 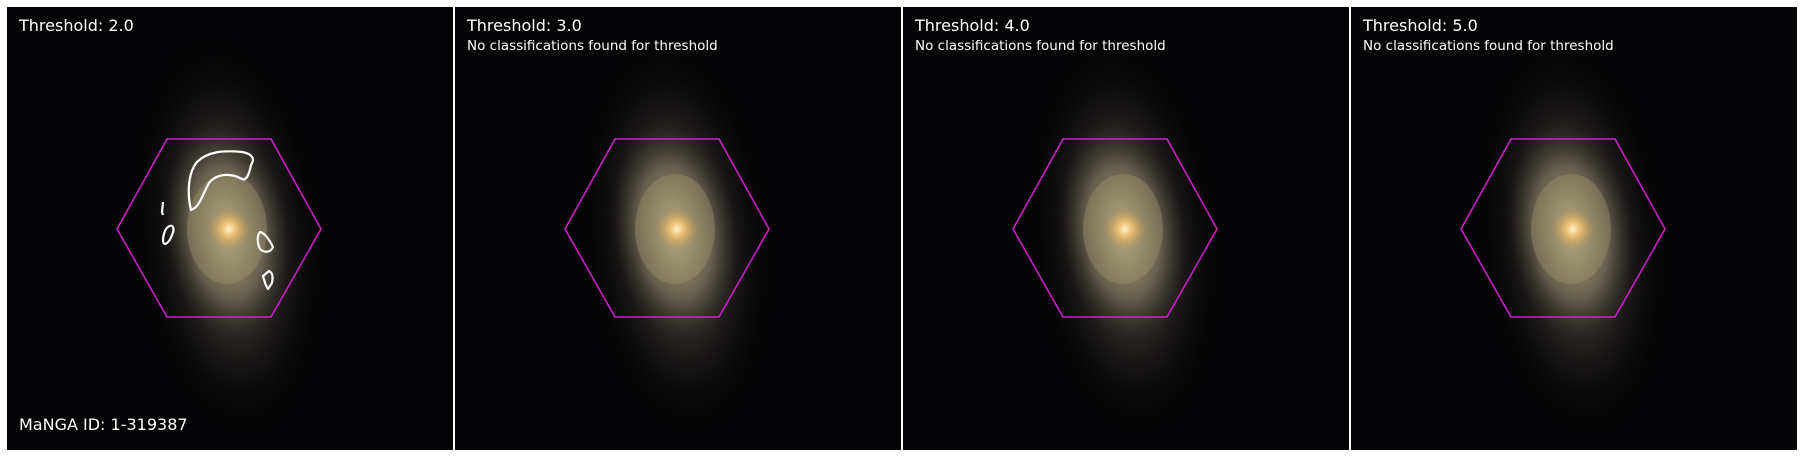 I want to click on panel-title: Threshold: 3.0, so click(x=524, y=25).